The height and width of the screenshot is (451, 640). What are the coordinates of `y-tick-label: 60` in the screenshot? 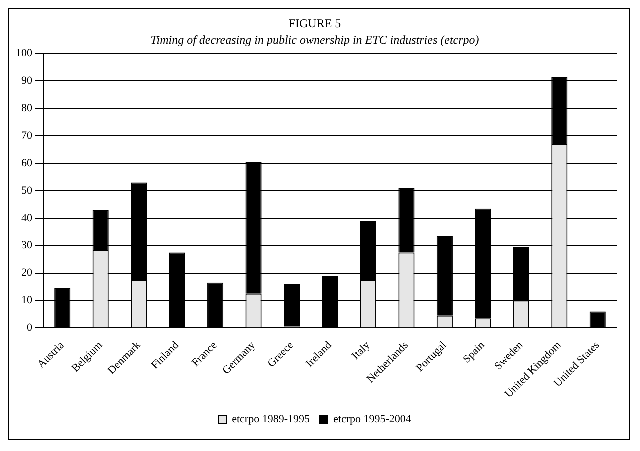 It's located at (27, 163).